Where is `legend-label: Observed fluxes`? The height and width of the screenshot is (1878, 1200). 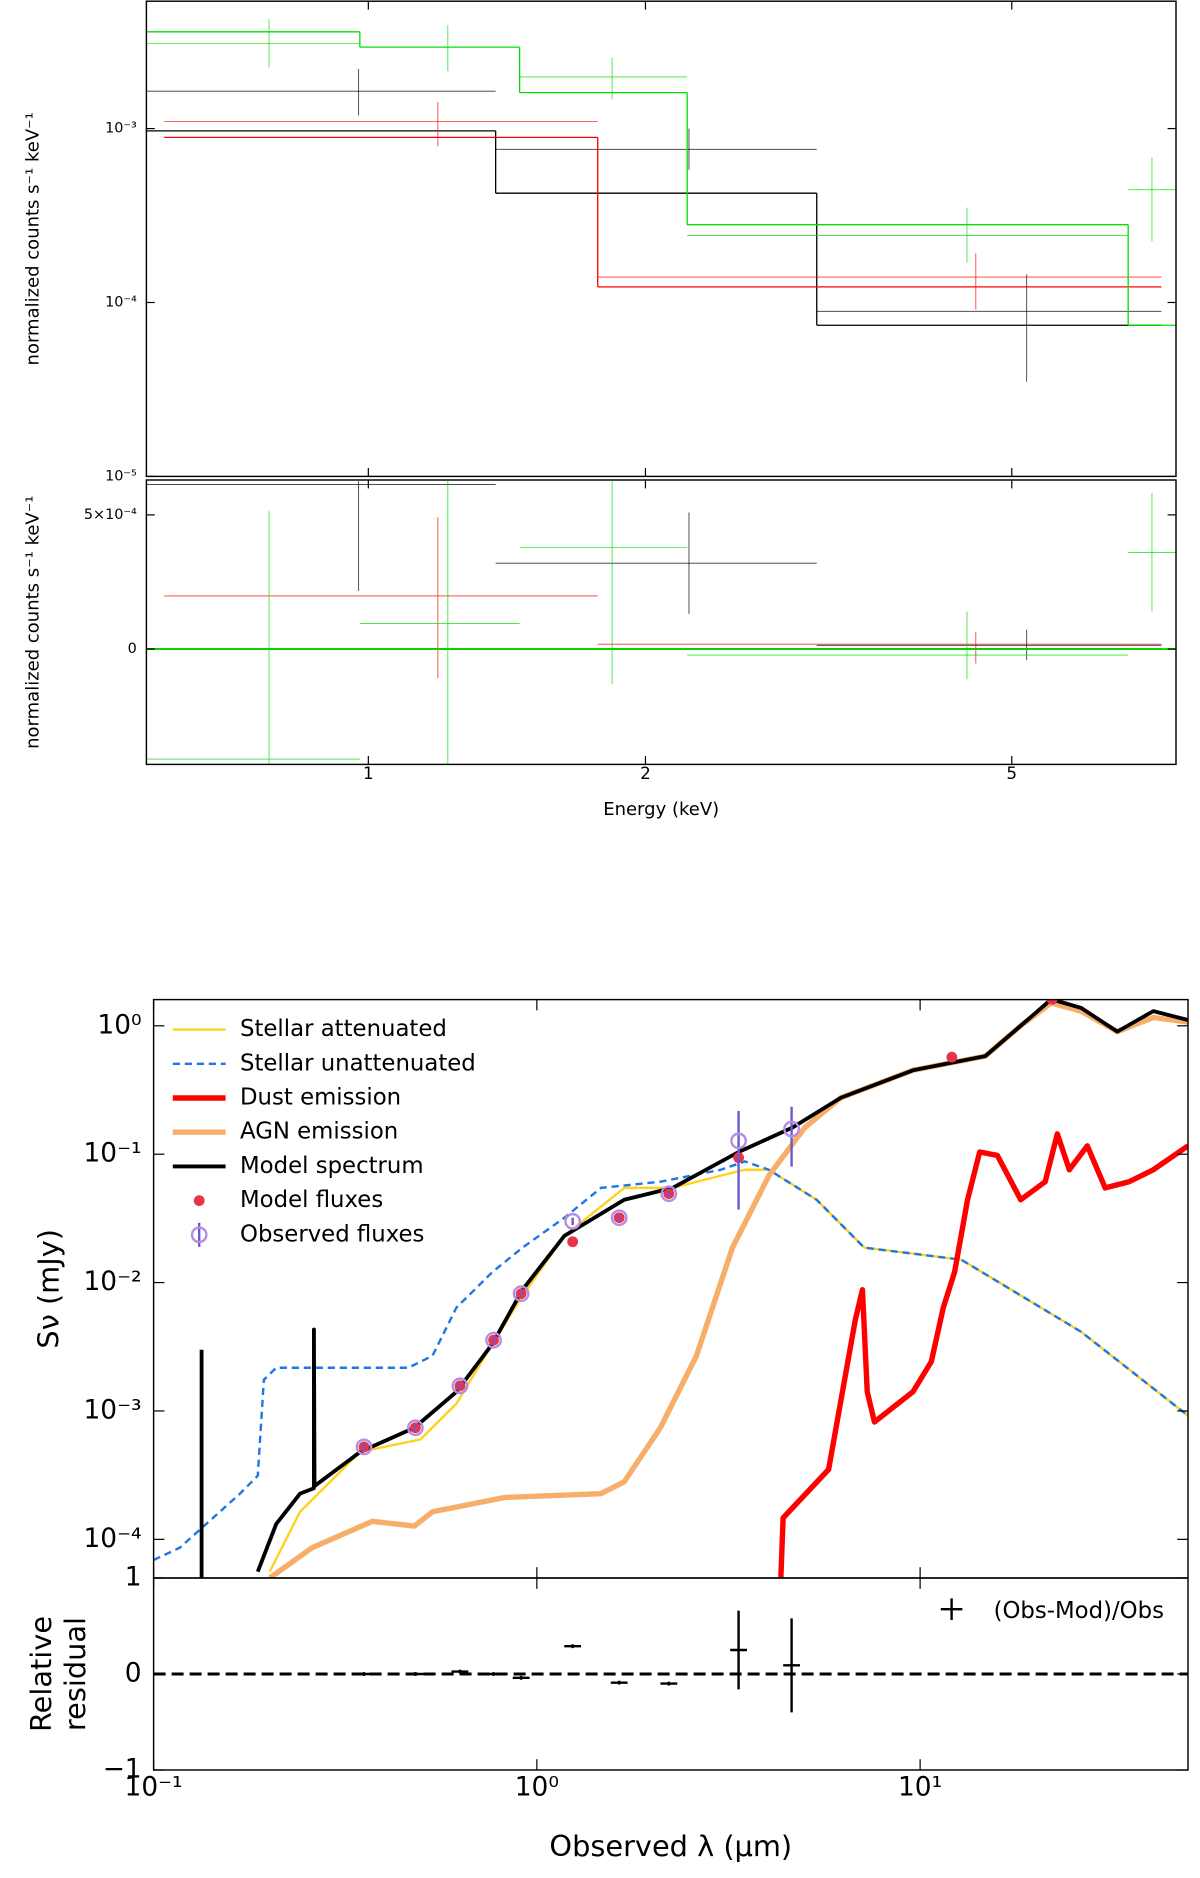
legend-label: Observed fluxes is located at coordinates (332, 1234).